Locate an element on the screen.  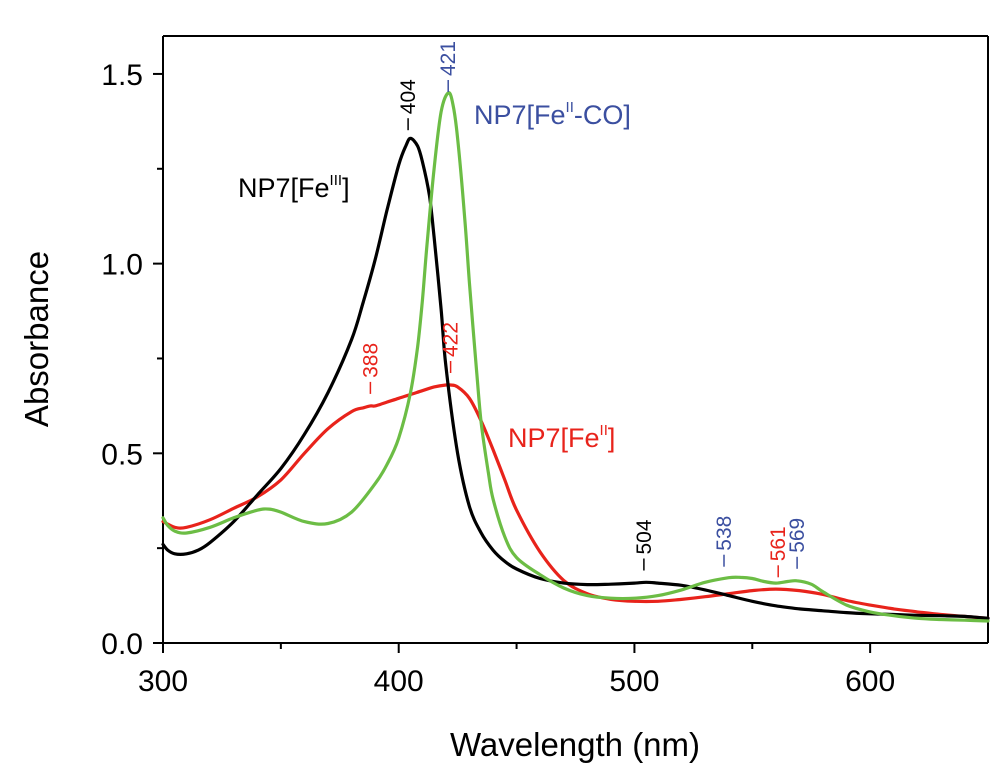
series-label-fe3: NP7[FeIII] is located at coordinates (294, 187).